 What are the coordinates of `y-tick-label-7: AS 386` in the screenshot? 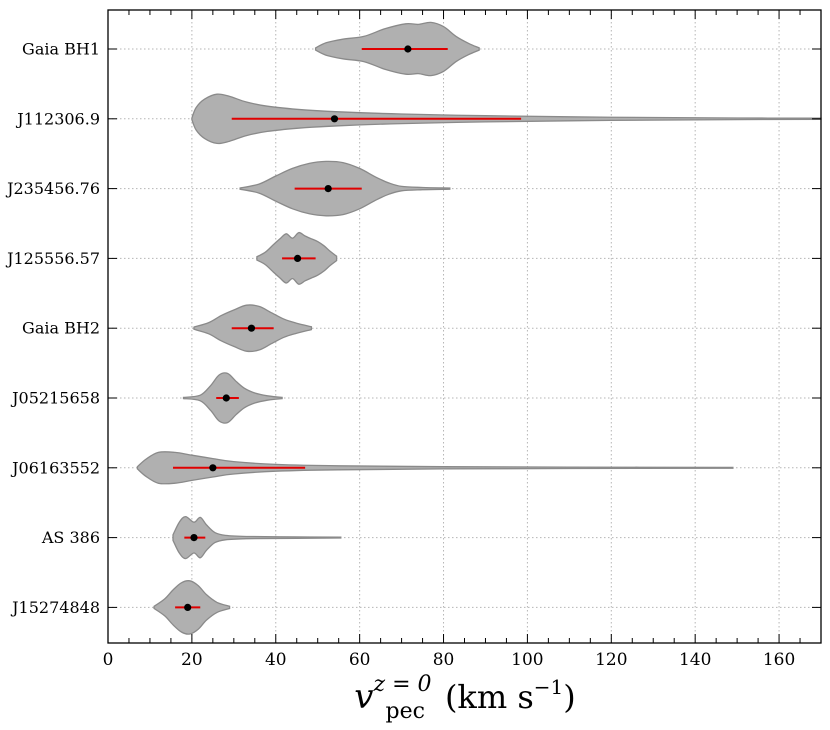 It's located at (70, 537).